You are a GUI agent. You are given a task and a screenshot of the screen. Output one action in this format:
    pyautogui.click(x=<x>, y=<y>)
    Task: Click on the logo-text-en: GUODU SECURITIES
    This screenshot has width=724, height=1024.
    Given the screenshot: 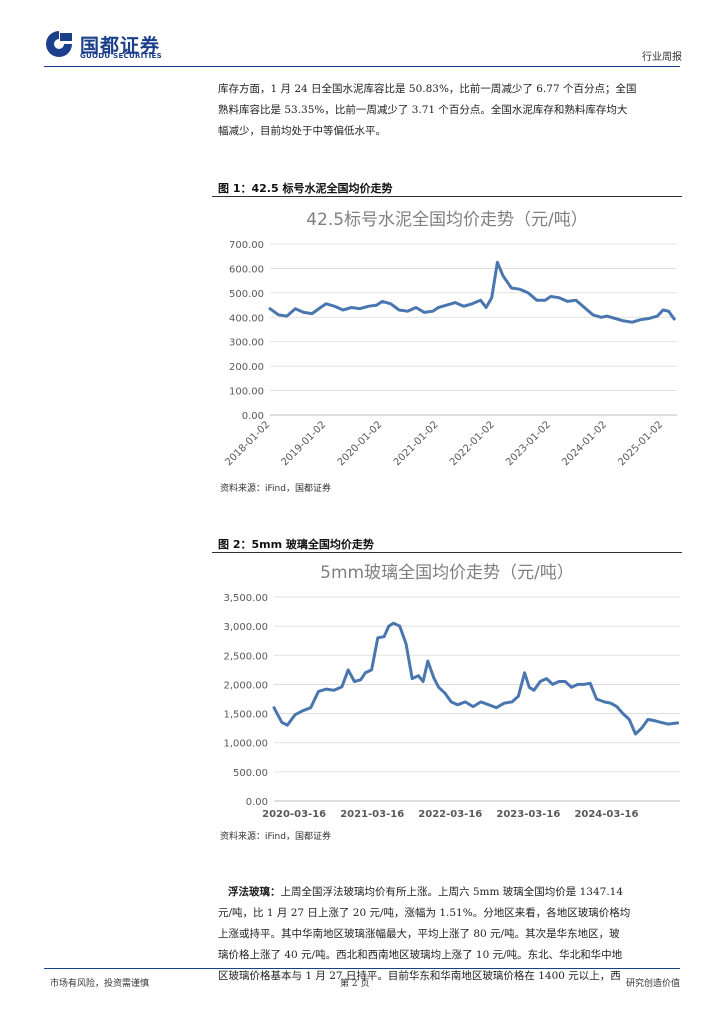 What is the action you would take?
    pyautogui.click(x=121, y=56)
    